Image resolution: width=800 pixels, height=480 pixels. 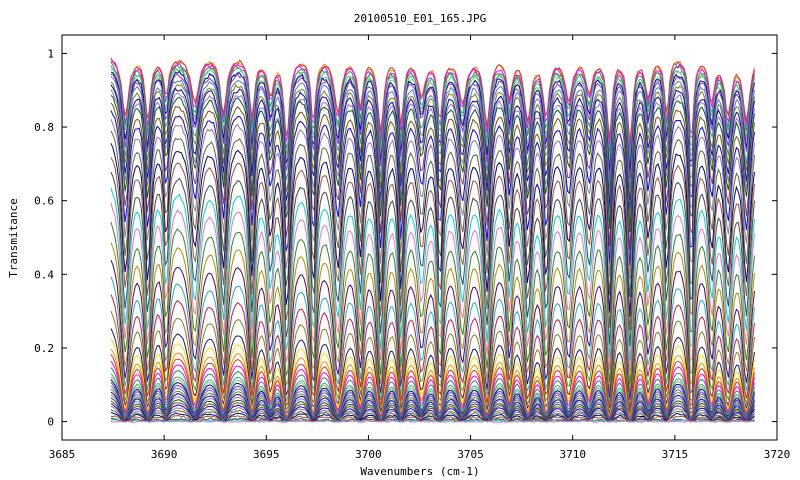 What do you see at coordinates (420, 18) in the screenshot?
I see `chart-title: 20100510_E01_165.JPG` at bounding box center [420, 18].